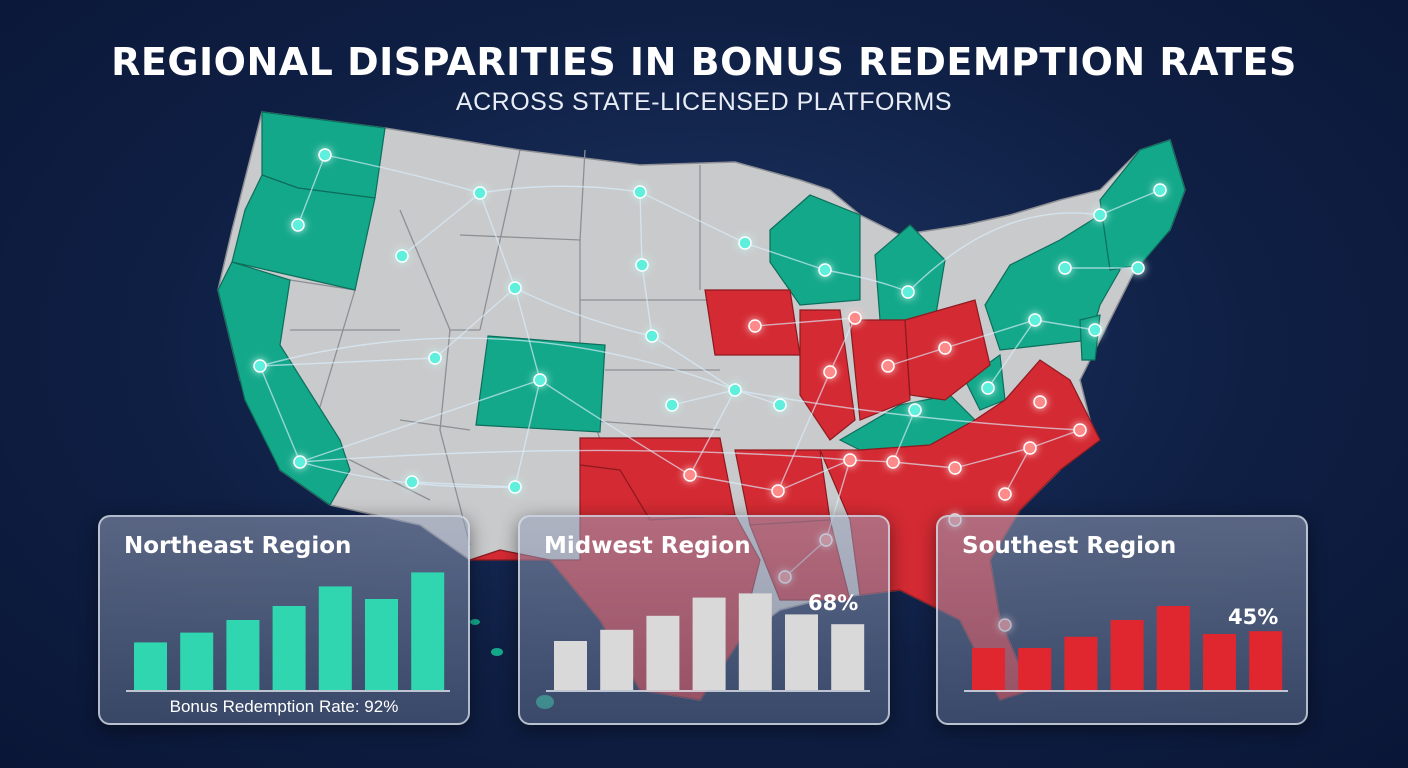 This screenshot has height=768, width=1408. I want to click on redemption-rate-label: Bonus Redemption Rate: 92%, so click(284, 706).